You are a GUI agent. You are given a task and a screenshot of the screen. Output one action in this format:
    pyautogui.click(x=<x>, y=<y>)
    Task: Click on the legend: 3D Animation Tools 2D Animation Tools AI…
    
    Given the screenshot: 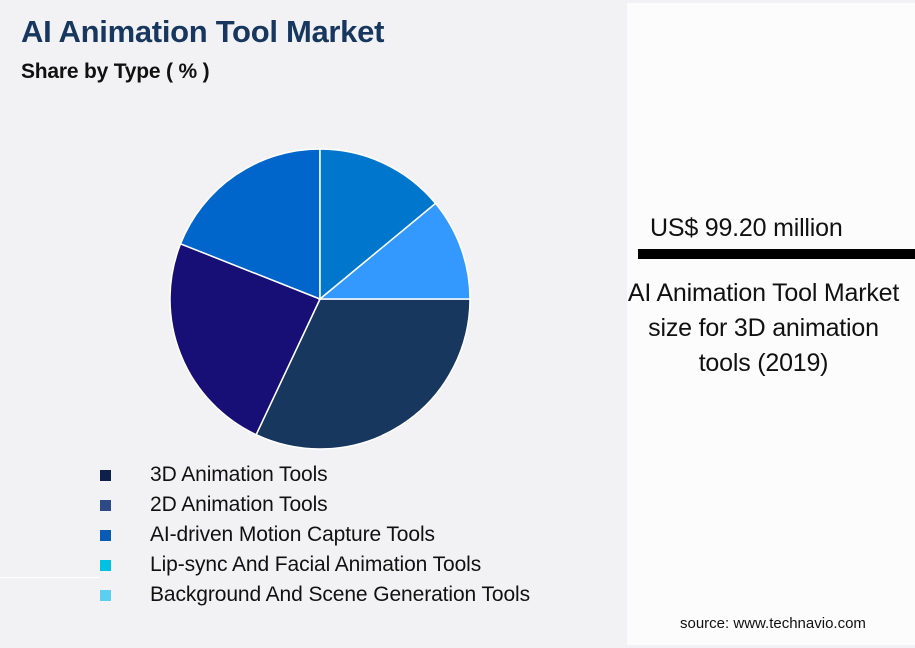 What is the action you would take?
    pyautogui.click(x=315, y=535)
    